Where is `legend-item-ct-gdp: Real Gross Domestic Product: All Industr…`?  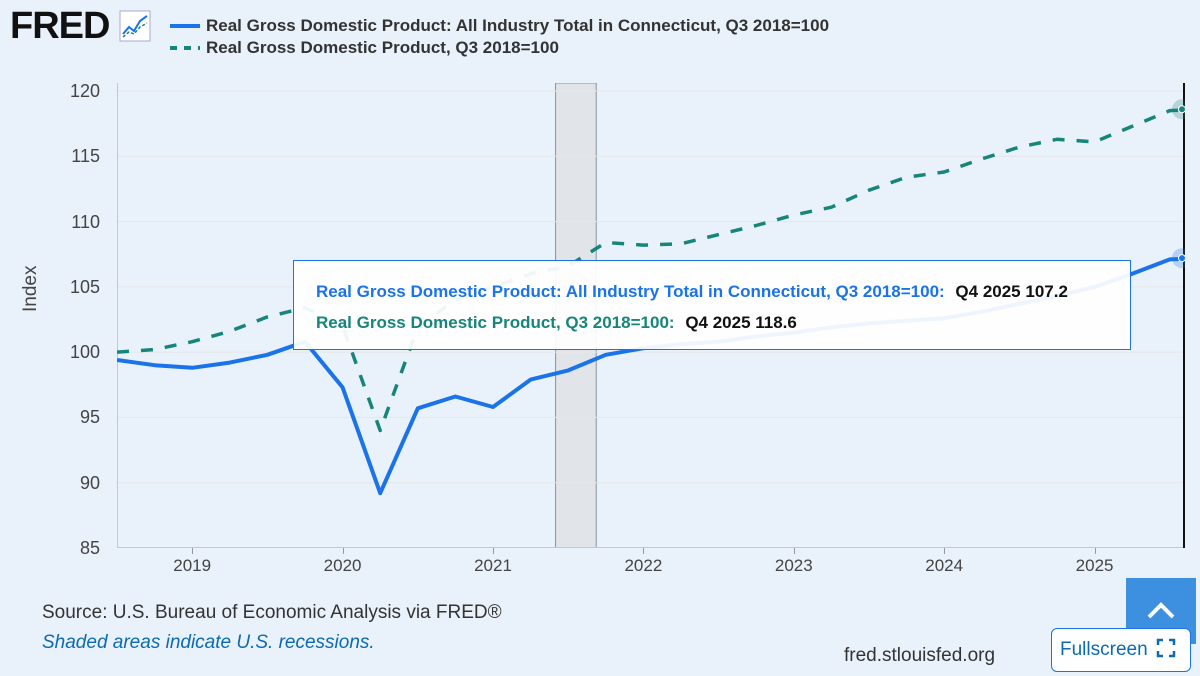 legend-item-ct-gdp: Real Gross Domestic Product: All Industr… is located at coordinates (518, 25).